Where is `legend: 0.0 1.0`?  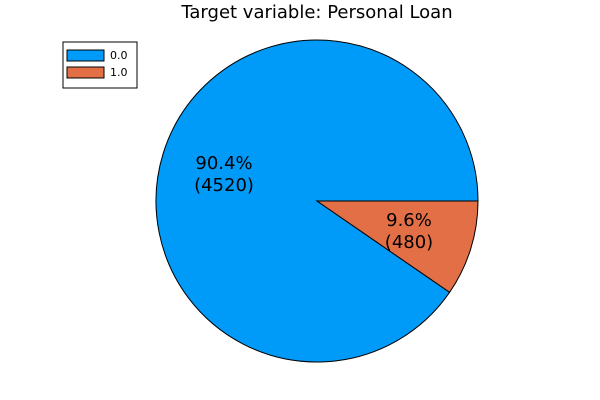 legend: 0.0 1.0 is located at coordinates (100, 65).